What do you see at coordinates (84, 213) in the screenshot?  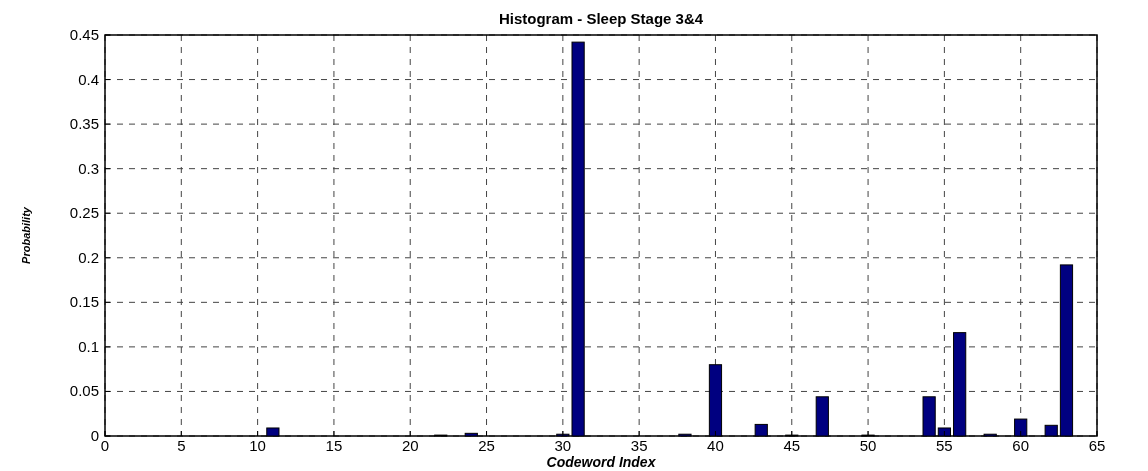 I see `y-tick-label: 0.25` at bounding box center [84, 213].